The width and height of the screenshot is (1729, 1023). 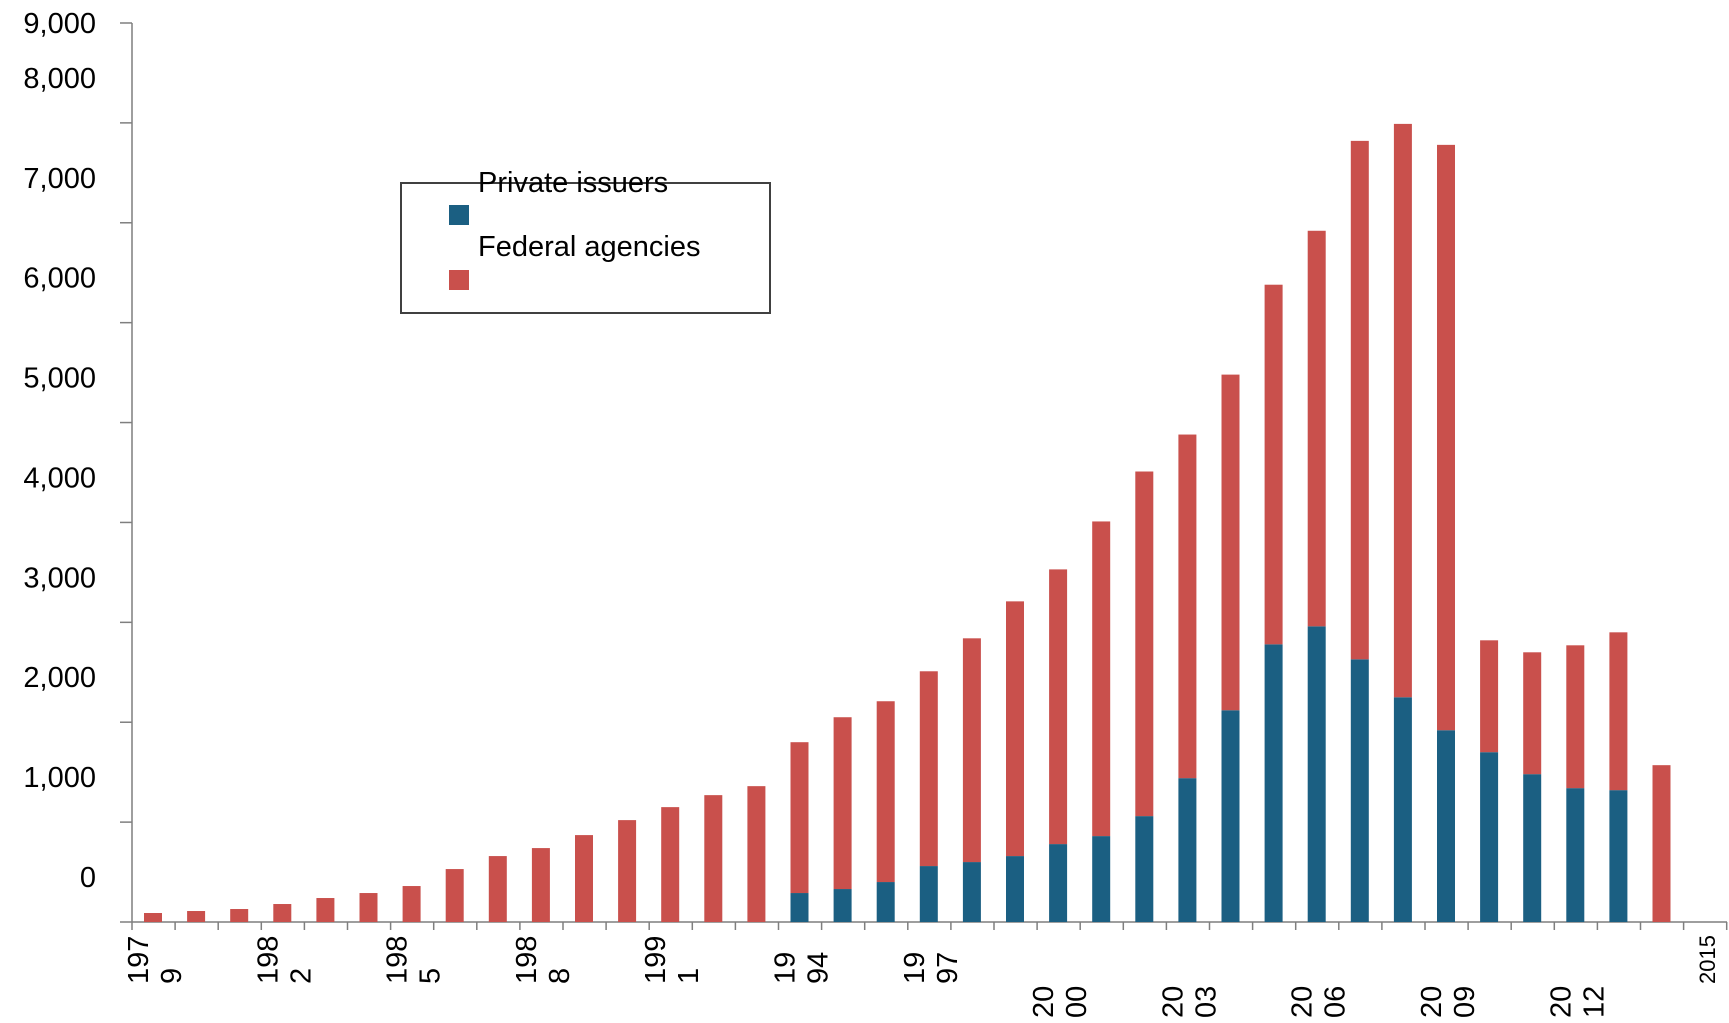 What do you see at coordinates (670, 864) in the screenshot?
I see `bar-federal-agencies-1991` at bounding box center [670, 864].